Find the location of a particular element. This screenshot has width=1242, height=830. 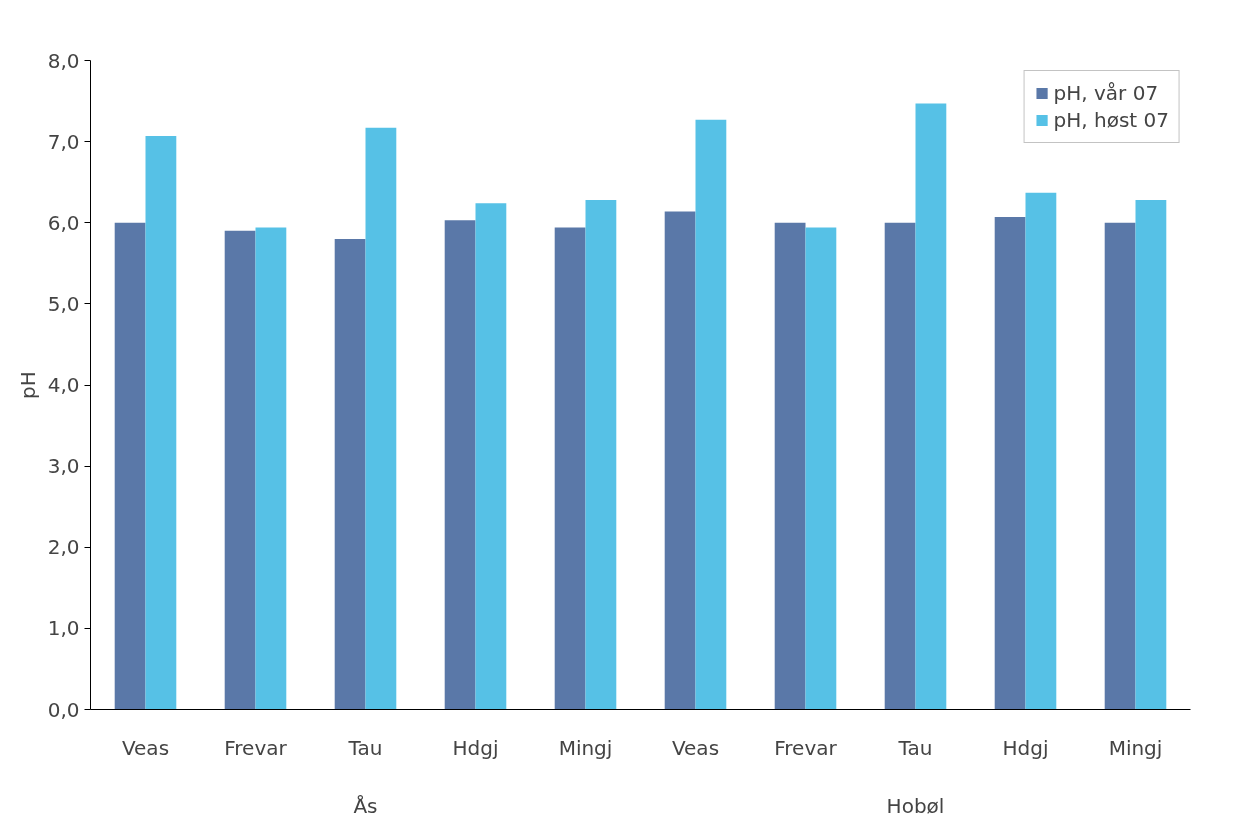

legend-label: pH, vår 07 is located at coordinates (1106, 93).